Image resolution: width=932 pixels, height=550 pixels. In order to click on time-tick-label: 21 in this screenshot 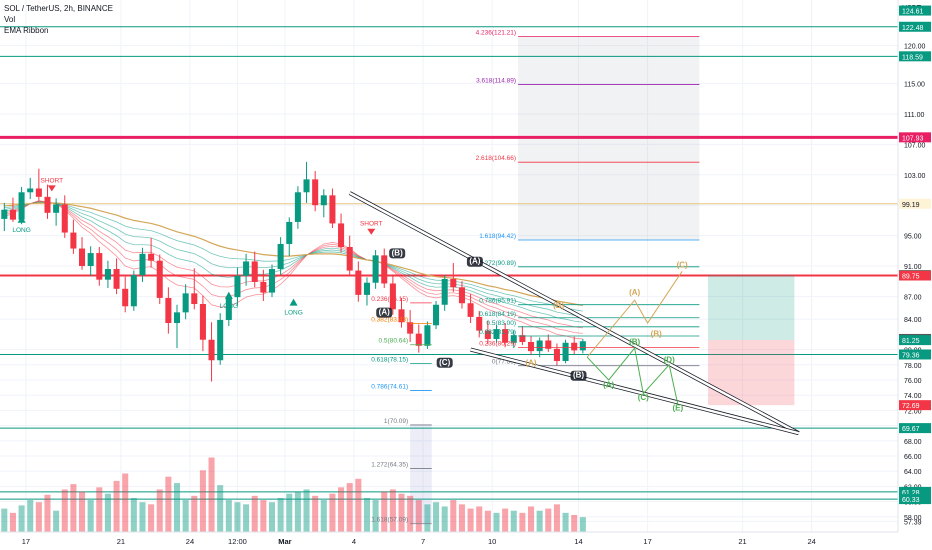, I will do `click(742, 541)`.